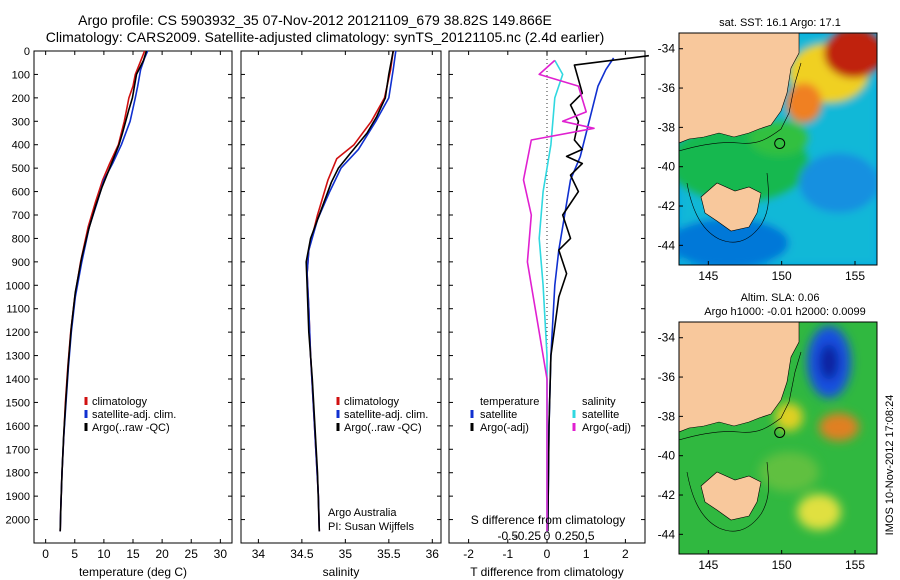  I want to click on map-y-tick-label: -44, so click(667, 245).